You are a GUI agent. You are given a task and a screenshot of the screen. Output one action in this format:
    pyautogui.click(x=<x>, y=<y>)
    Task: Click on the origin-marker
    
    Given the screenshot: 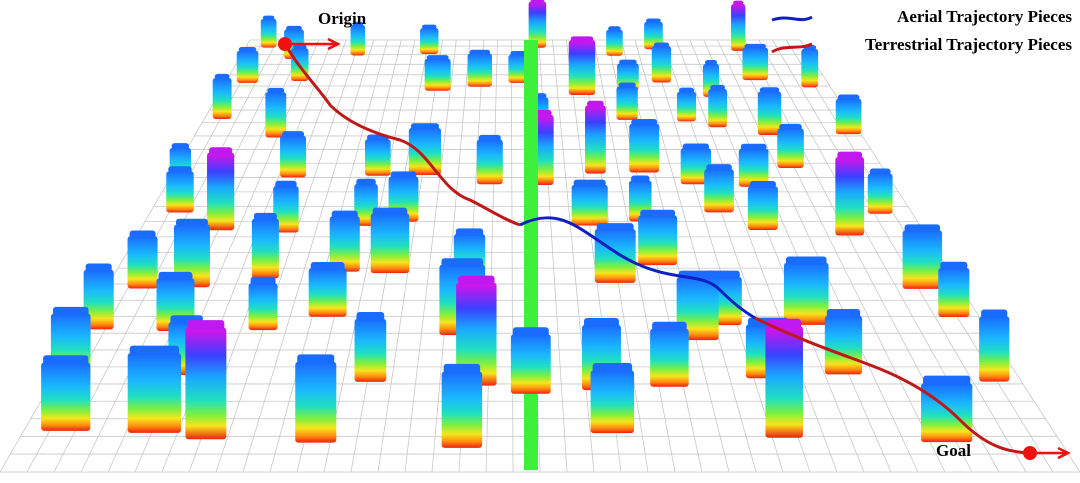 What is the action you would take?
    pyautogui.click(x=285, y=44)
    